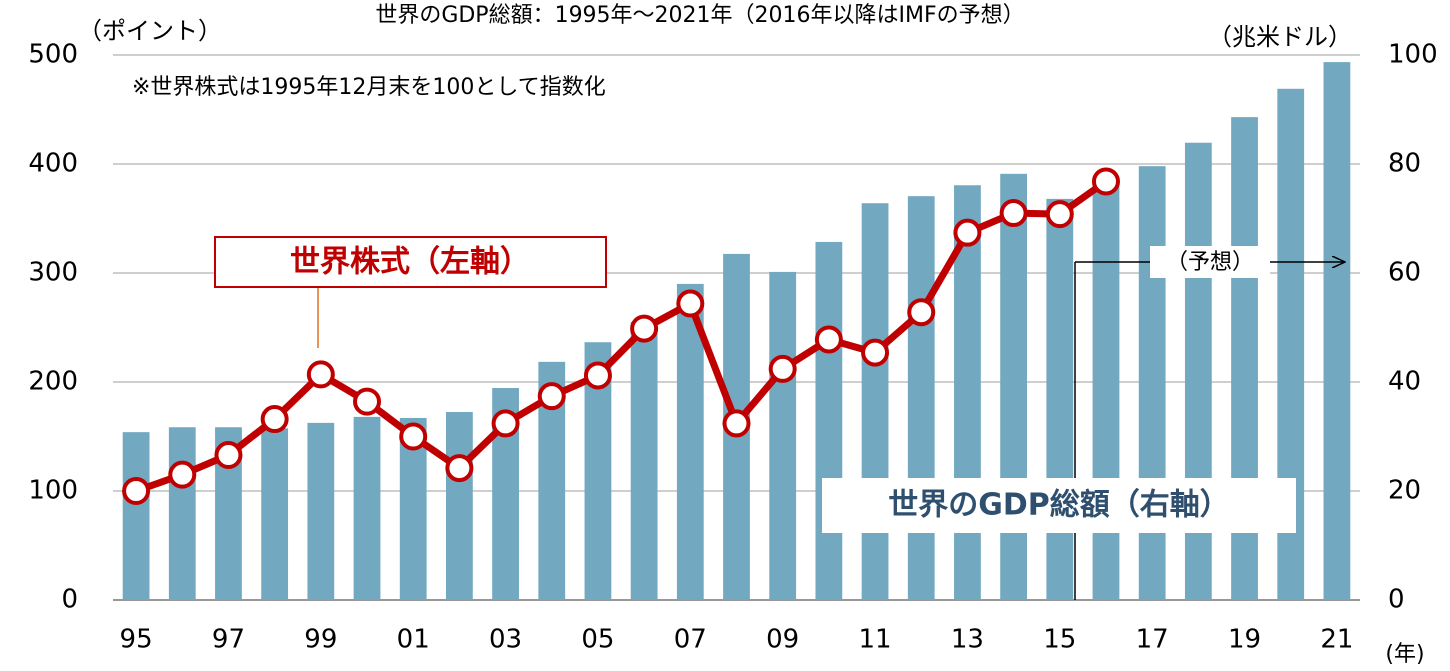  I want to click on y-tick-label: 0, so click(69, 600).